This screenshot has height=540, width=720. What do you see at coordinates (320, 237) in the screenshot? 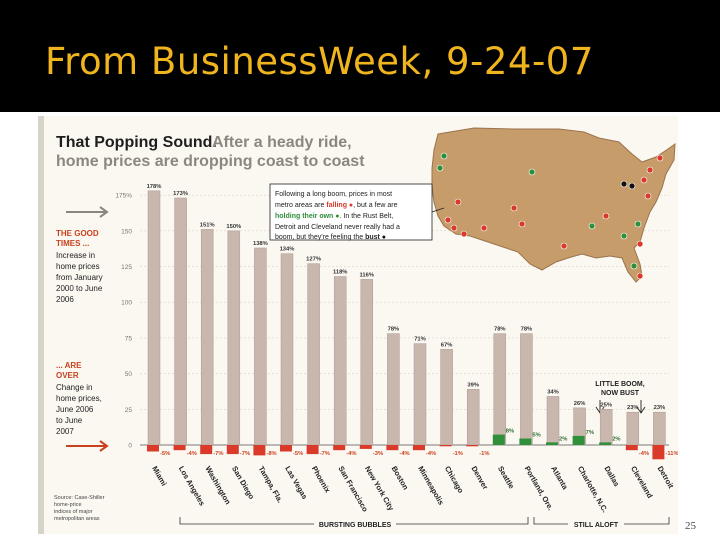
I see `callout-text: boom, but they're feeling the` at bounding box center [320, 237].